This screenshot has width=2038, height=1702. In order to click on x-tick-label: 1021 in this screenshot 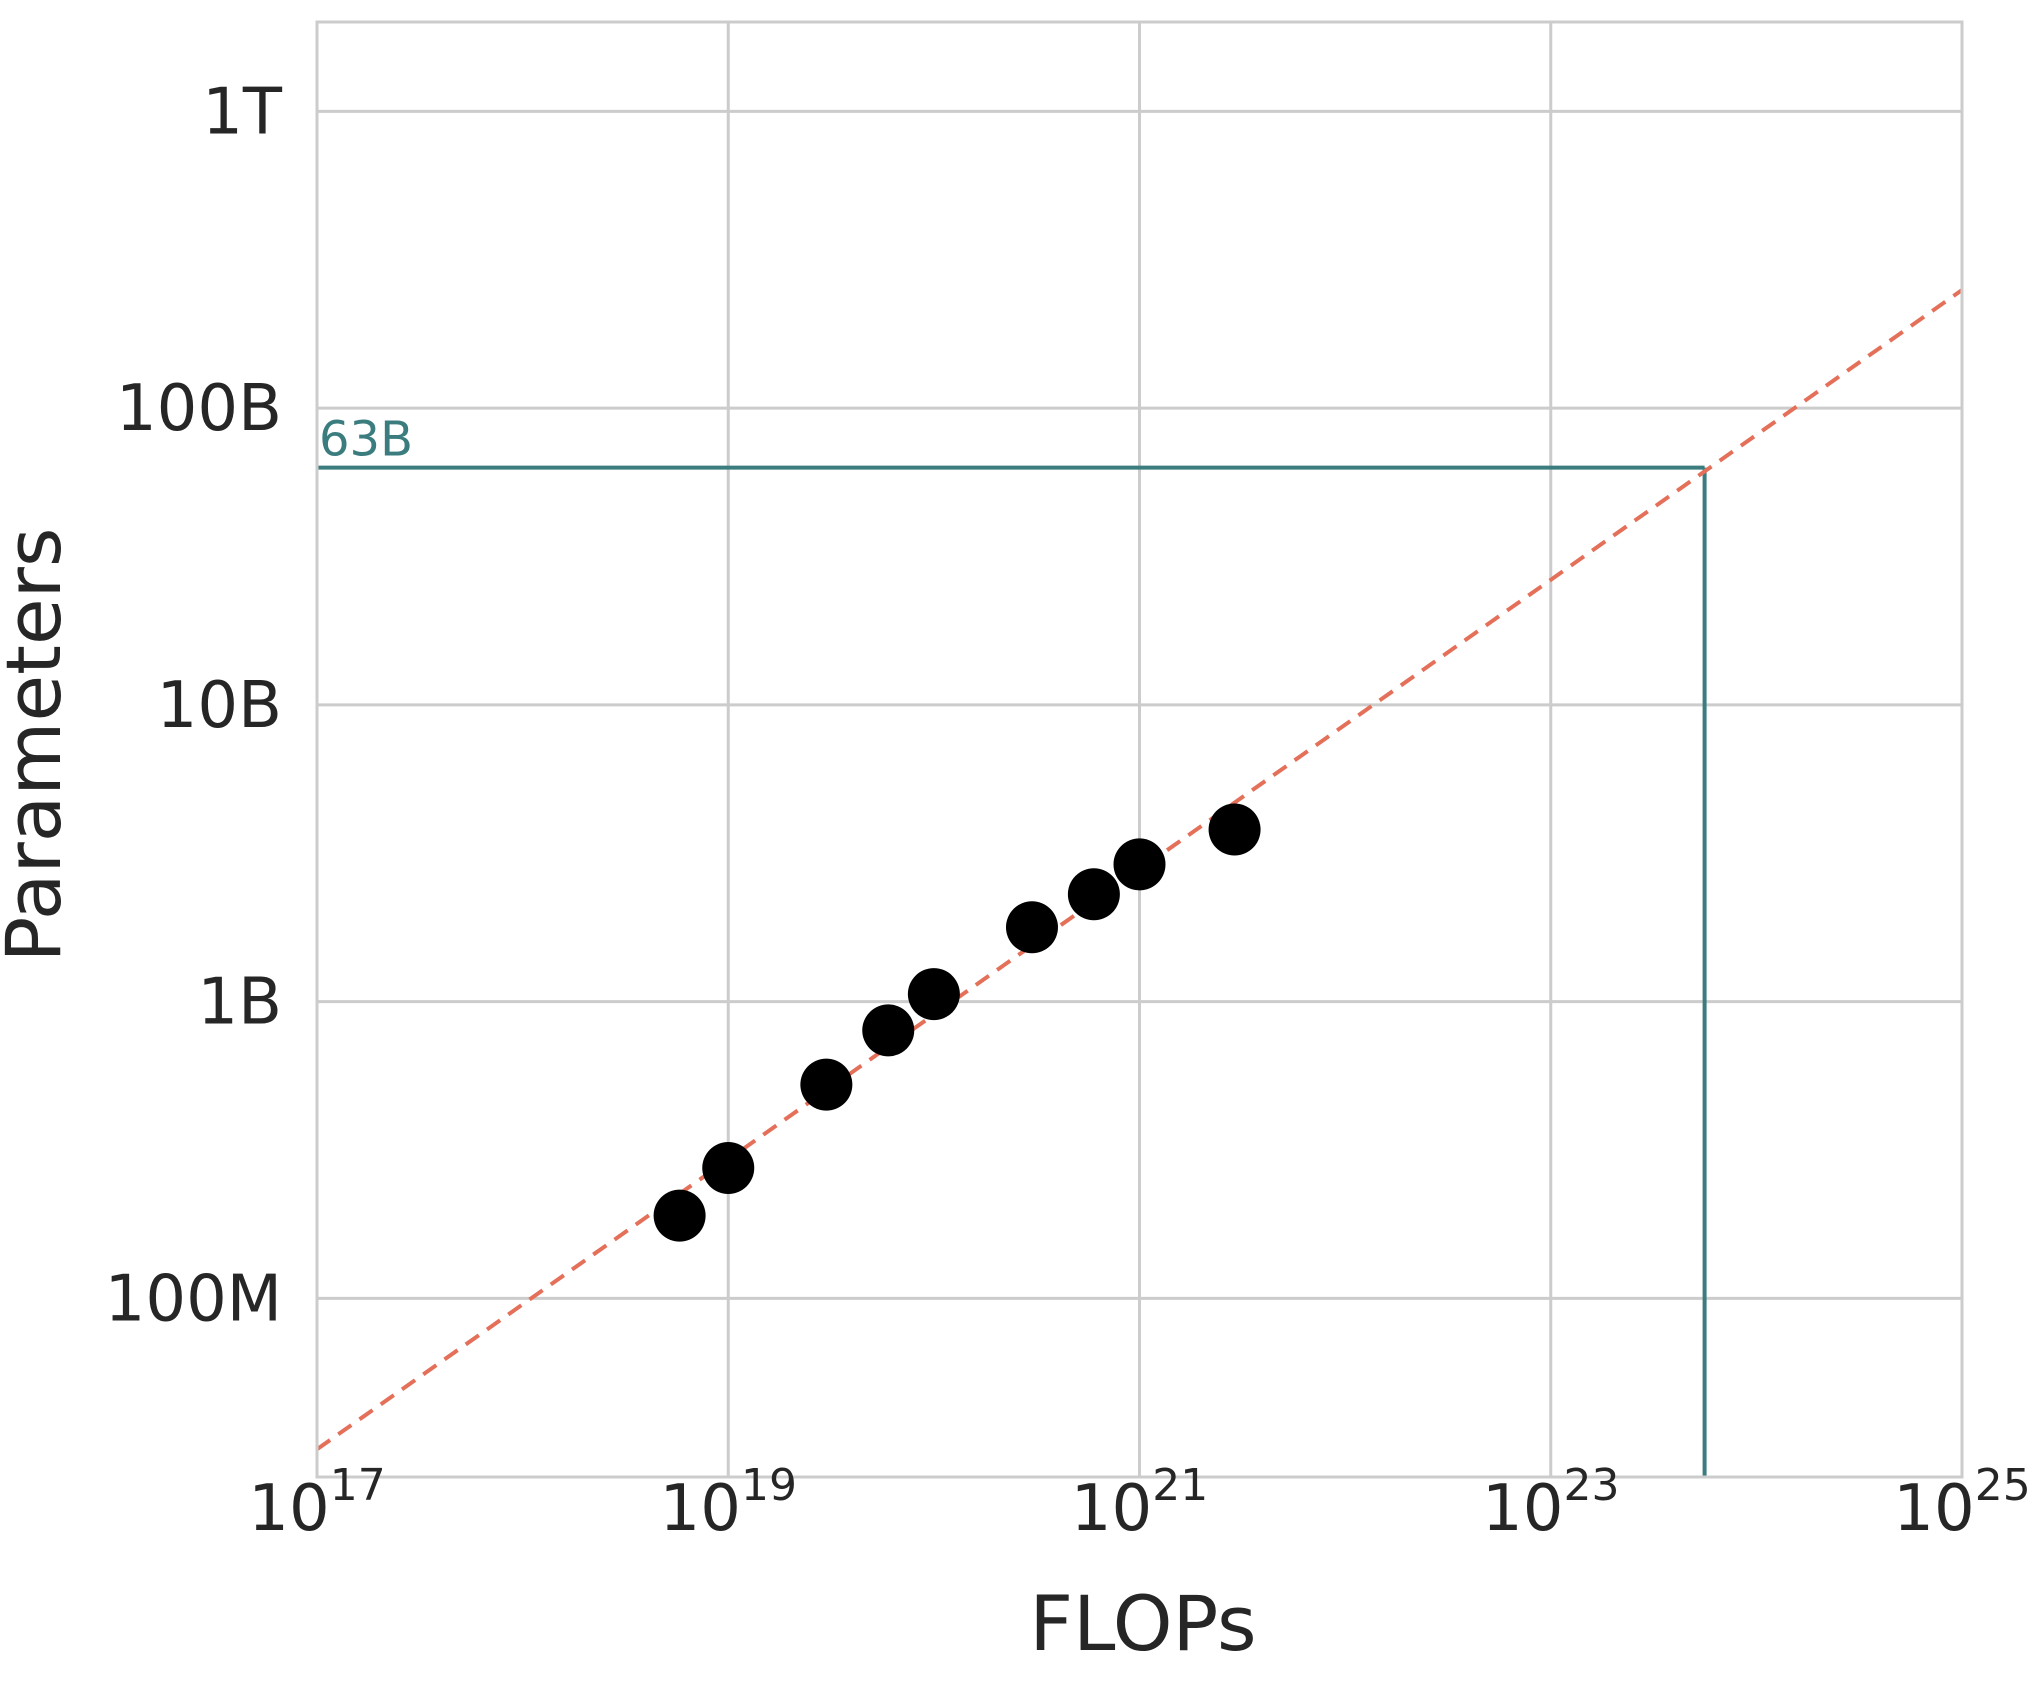, I will do `click(1139, 1503)`.